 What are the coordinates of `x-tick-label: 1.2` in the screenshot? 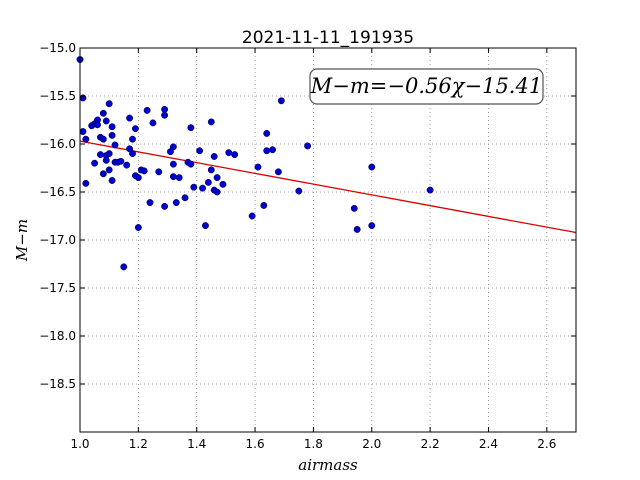 It's located at (138, 444).